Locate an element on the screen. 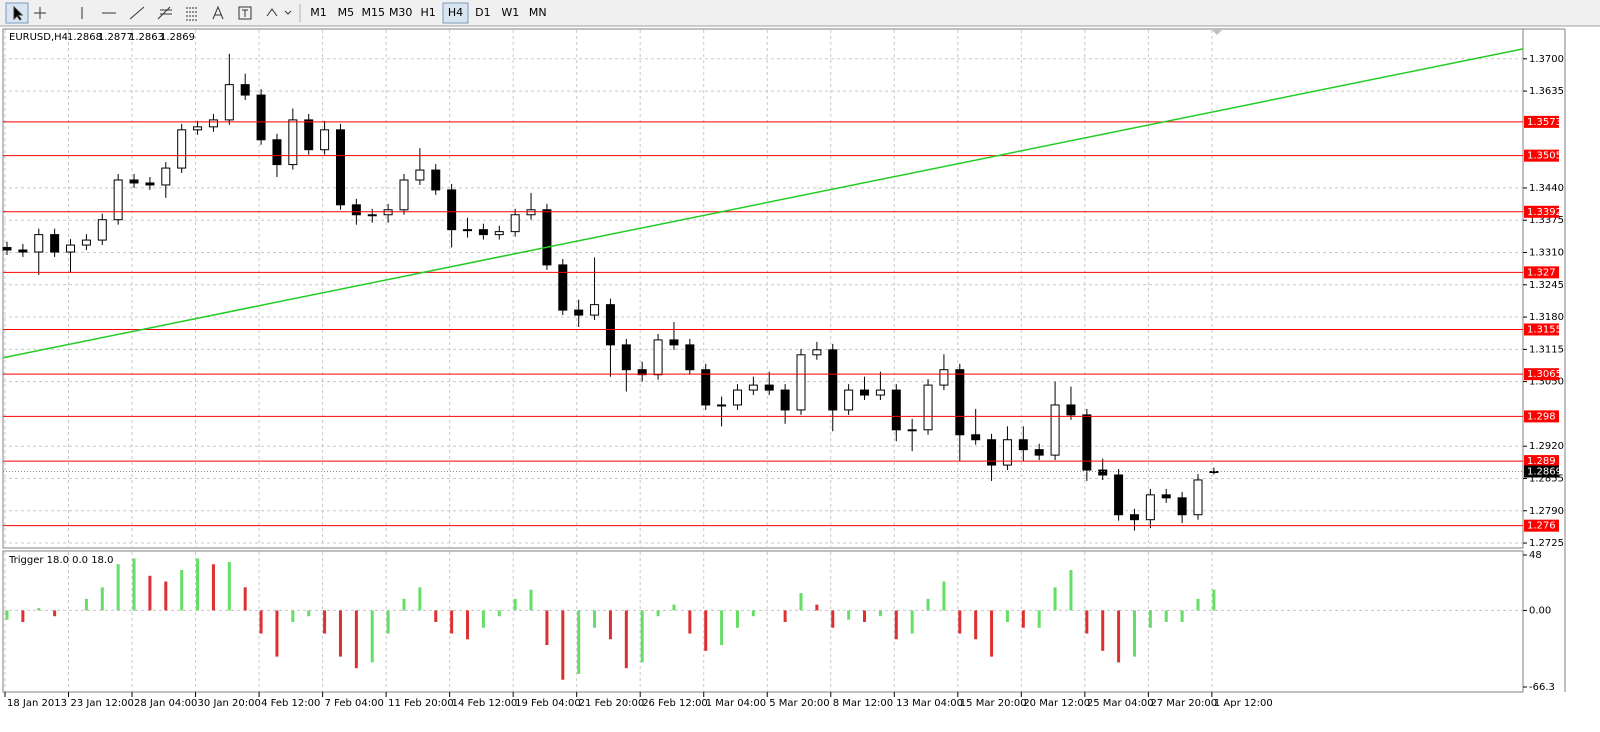 The image size is (1600, 732). x-tick-label: 11 Feb 20:00 is located at coordinates (421, 703).